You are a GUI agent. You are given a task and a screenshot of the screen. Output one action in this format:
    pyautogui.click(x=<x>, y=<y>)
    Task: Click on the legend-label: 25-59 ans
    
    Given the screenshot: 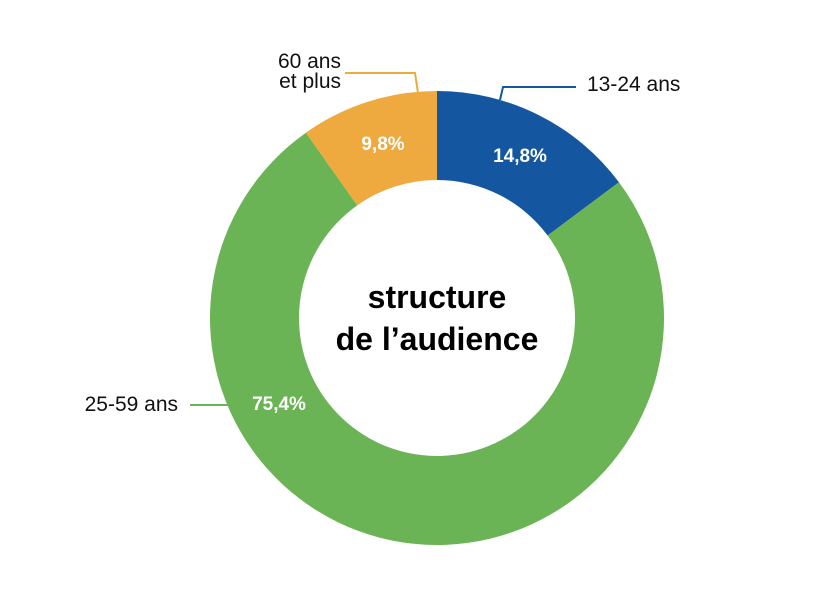 What is the action you would take?
    pyautogui.click(x=131, y=404)
    